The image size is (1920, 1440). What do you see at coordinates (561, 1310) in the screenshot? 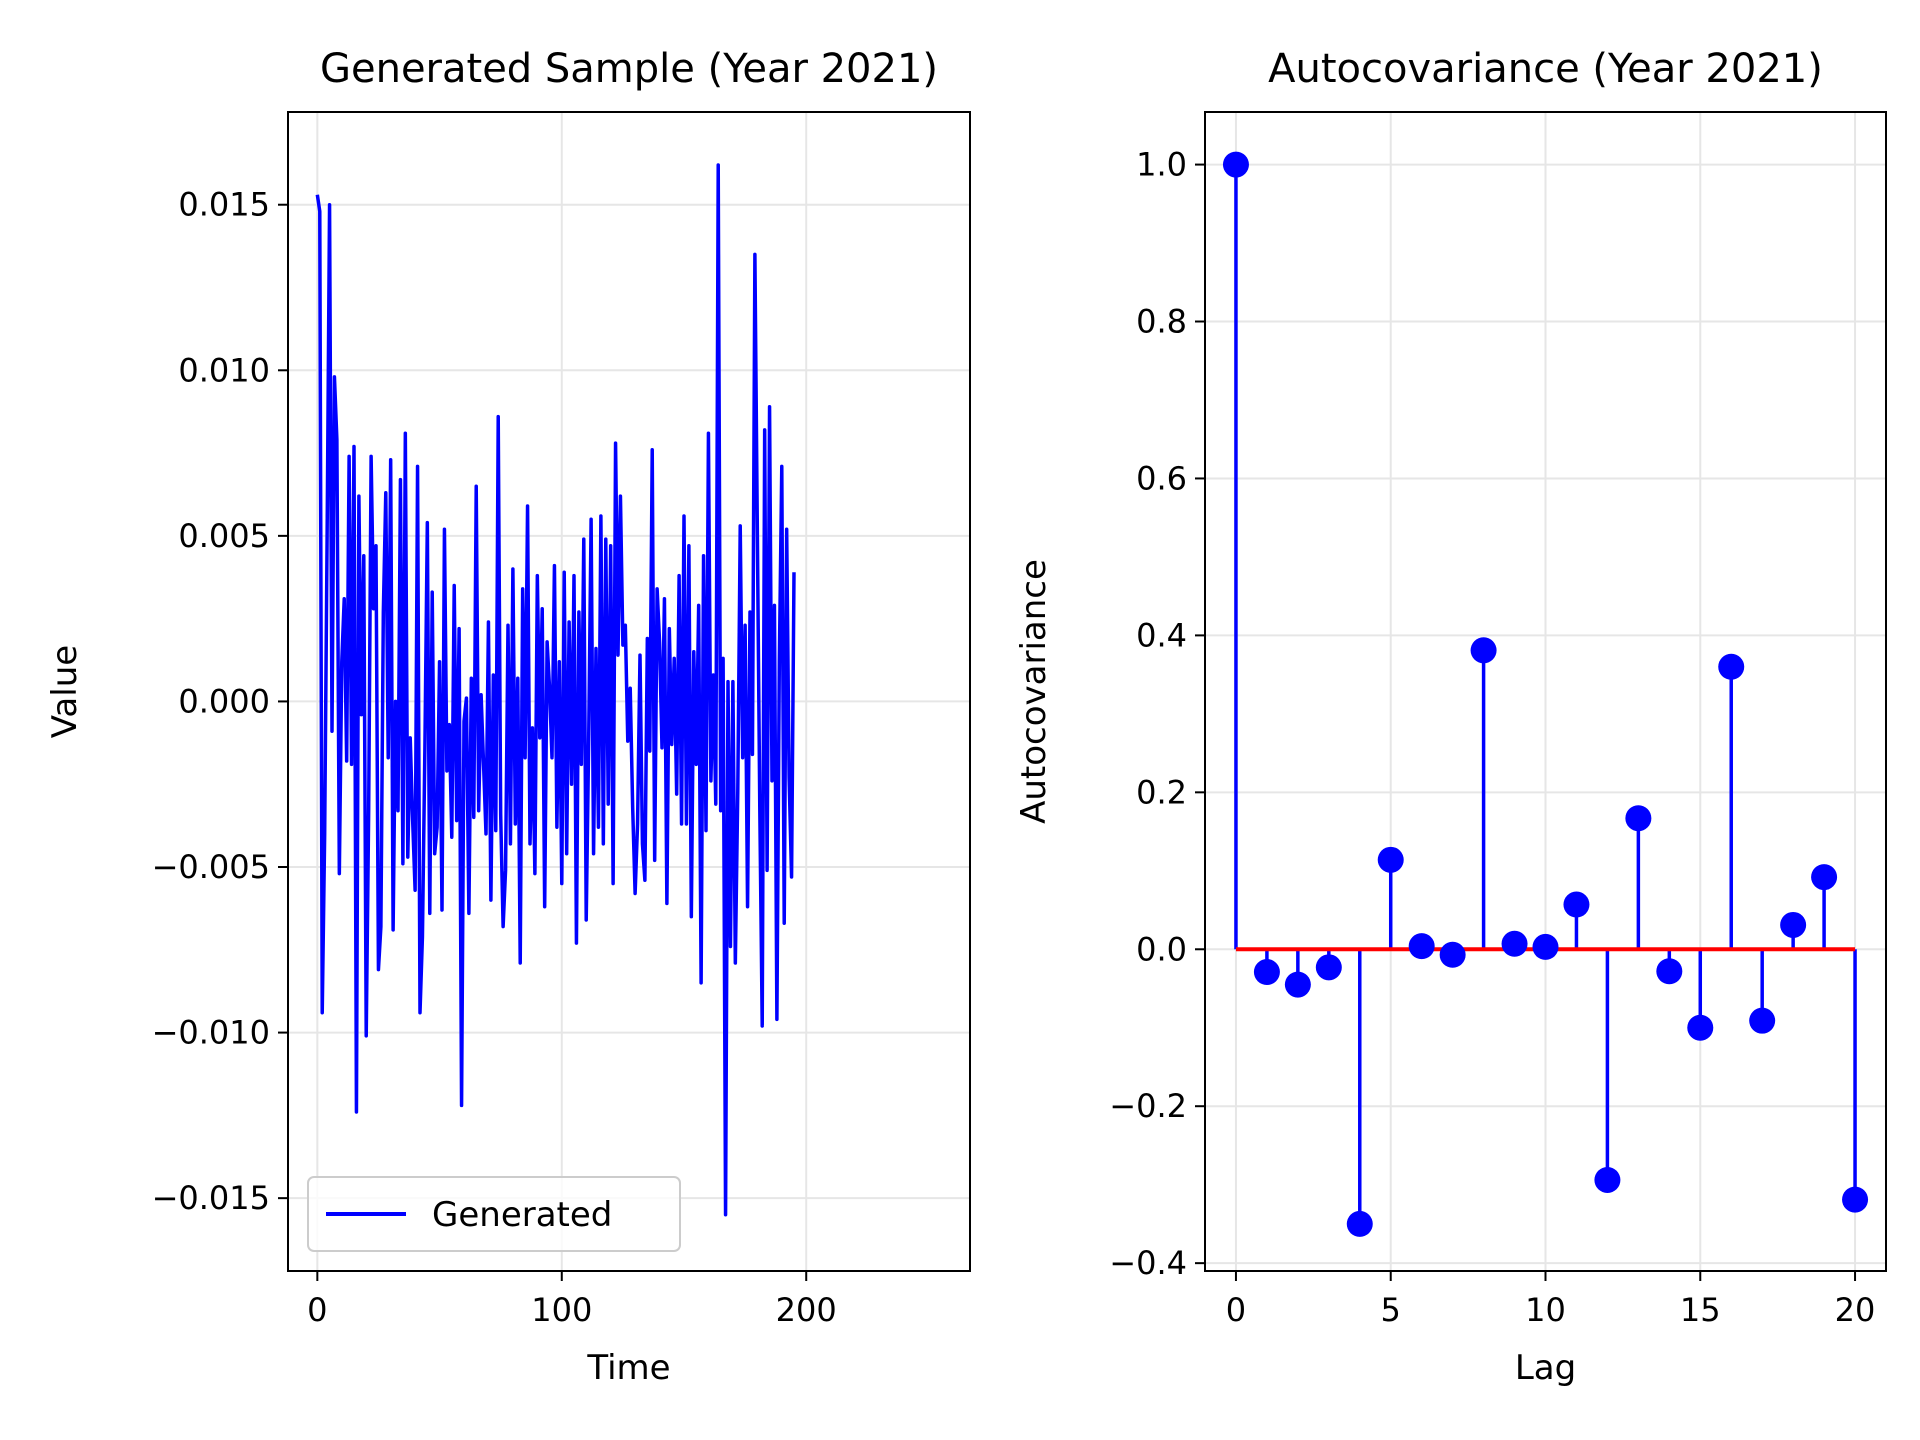
I see `left-x-tick-label: 100` at bounding box center [561, 1310].